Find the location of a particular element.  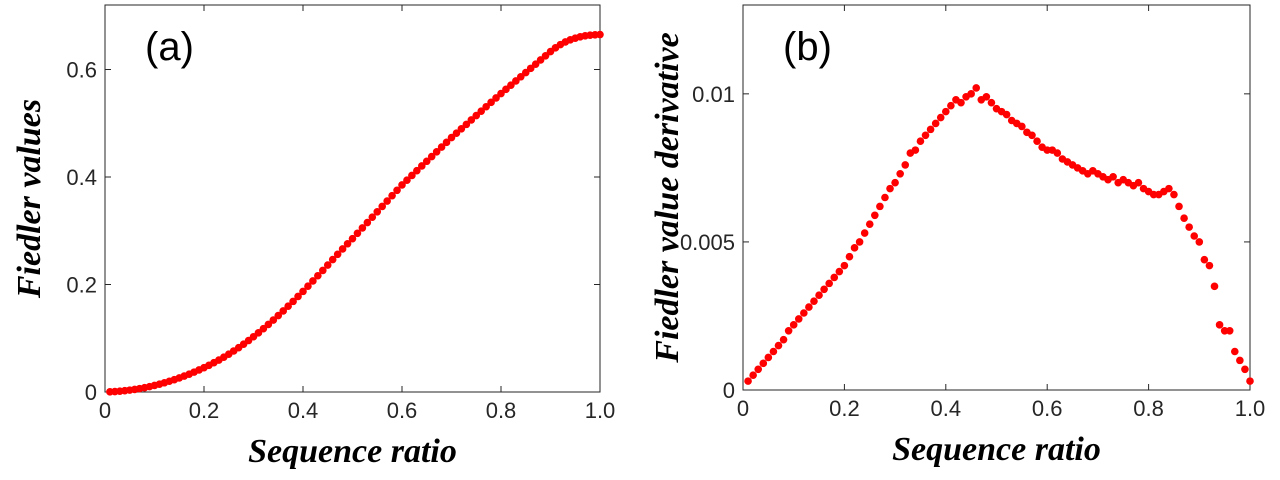

y-tick-label: 0.4 is located at coordinates (81, 177).